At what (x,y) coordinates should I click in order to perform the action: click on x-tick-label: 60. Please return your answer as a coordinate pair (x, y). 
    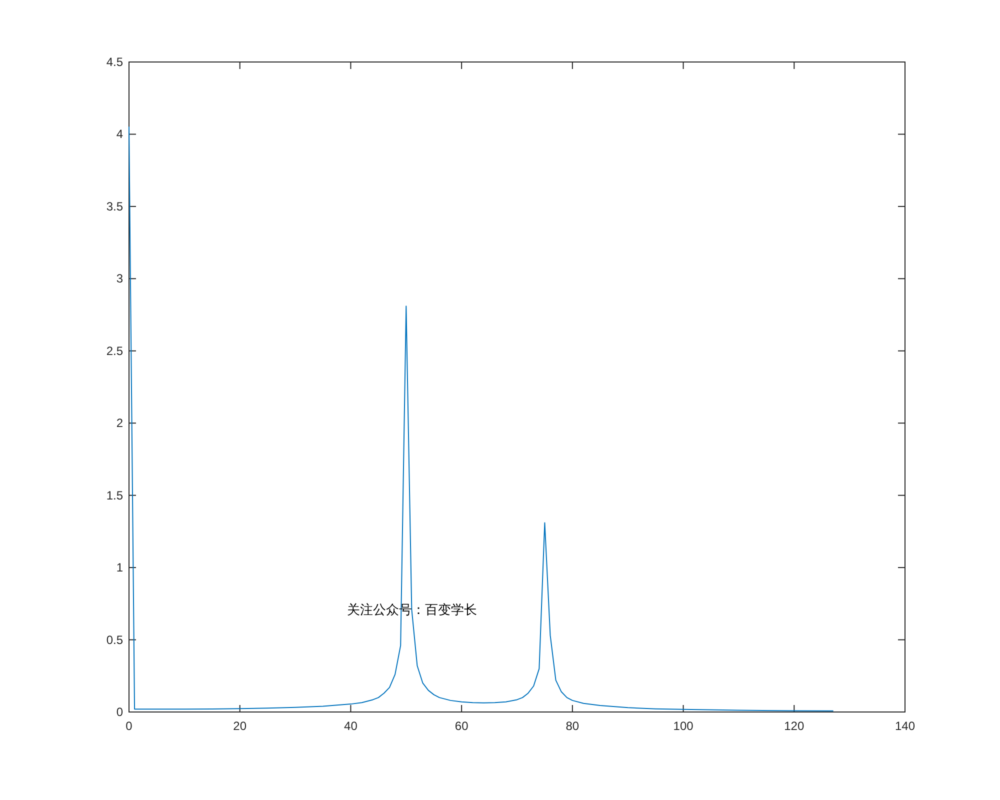
    Looking at the image, I should click on (461, 726).